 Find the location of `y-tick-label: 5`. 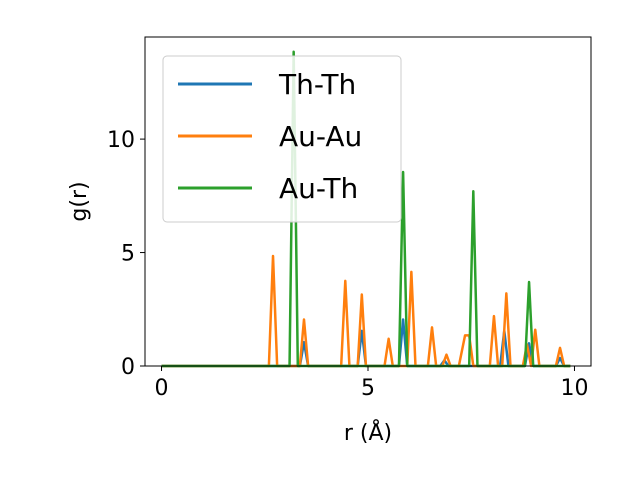

y-tick-label: 5 is located at coordinates (128, 254).